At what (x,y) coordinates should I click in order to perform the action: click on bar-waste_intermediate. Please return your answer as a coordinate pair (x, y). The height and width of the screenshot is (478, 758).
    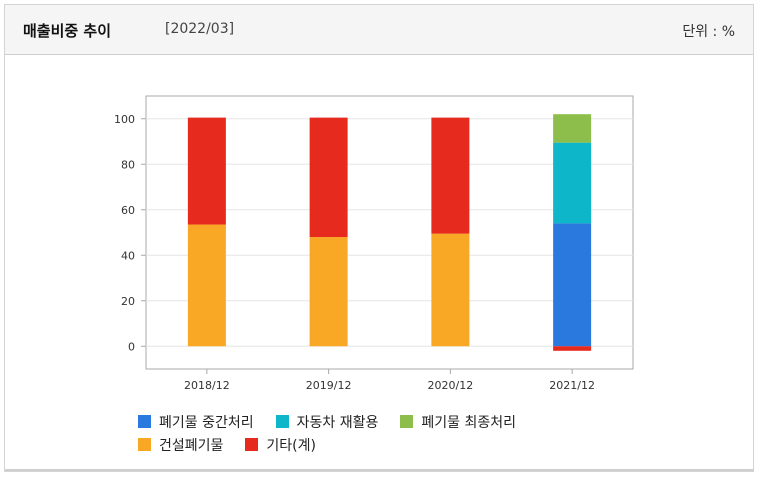
    Looking at the image, I should click on (572, 285).